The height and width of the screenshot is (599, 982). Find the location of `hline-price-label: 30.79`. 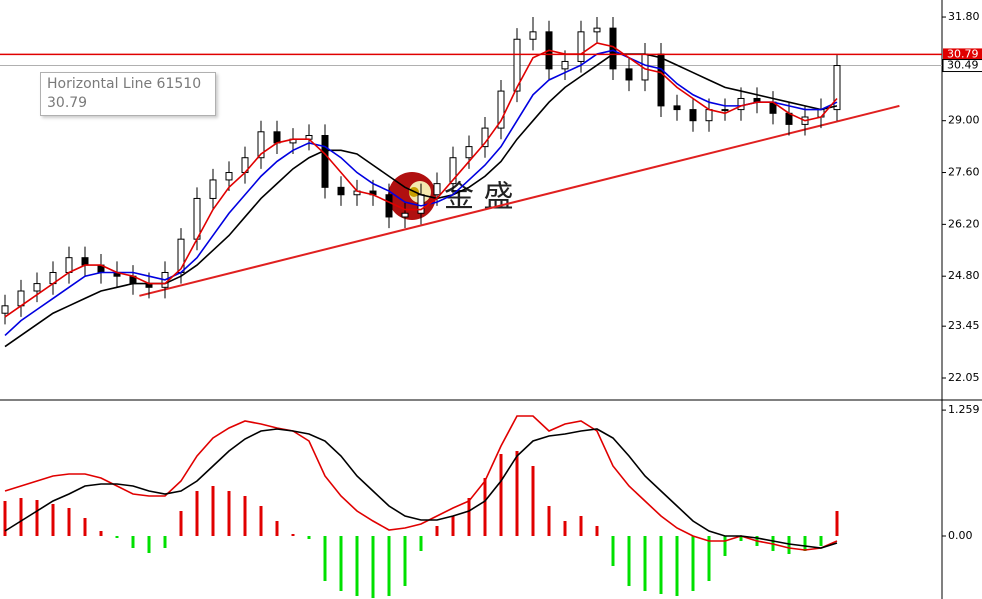

hline-price-label: 30.79 is located at coordinates (963, 53).